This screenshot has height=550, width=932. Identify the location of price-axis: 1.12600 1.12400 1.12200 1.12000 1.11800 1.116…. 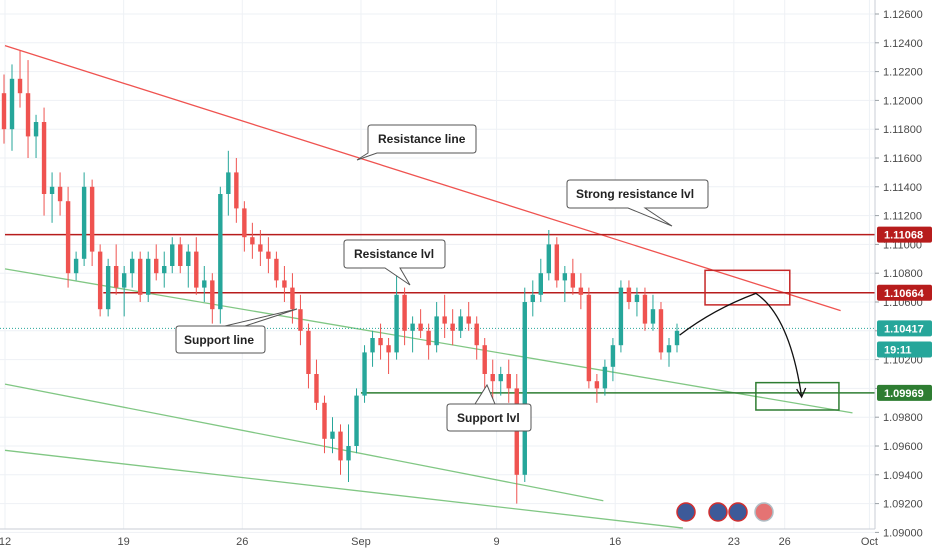
(899, 274).